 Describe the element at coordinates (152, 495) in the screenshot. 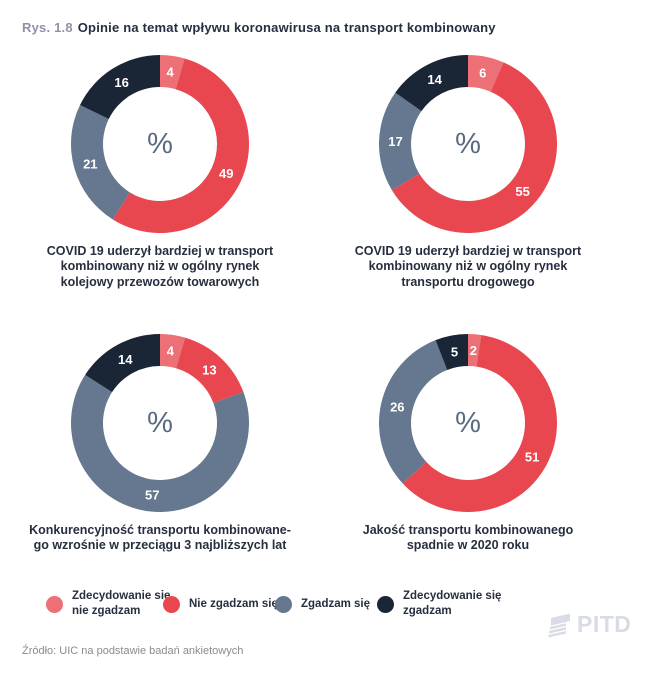

I see `slice-value-label: 57` at that location.